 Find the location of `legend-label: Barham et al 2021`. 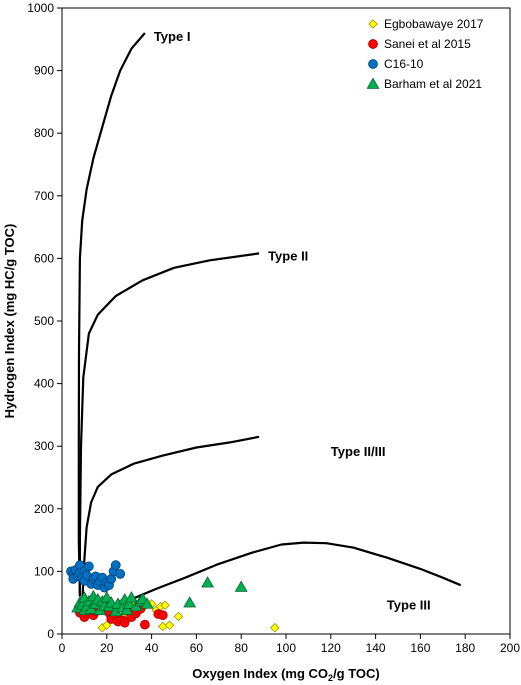

legend-label: Barham et al 2021 is located at coordinates (433, 84).